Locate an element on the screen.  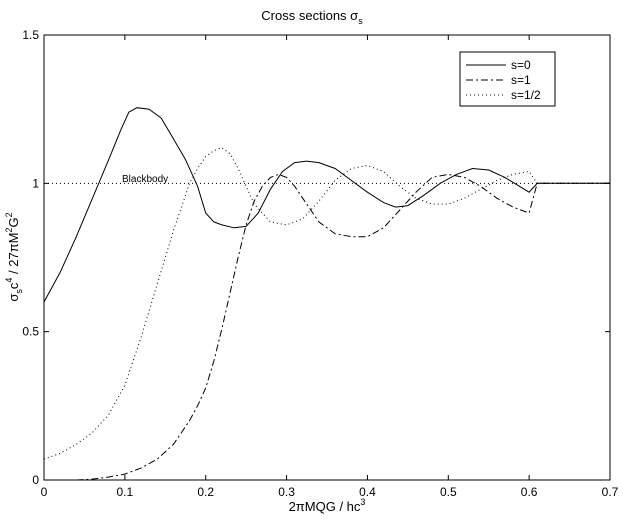
legend-box is located at coordinates (507, 79).